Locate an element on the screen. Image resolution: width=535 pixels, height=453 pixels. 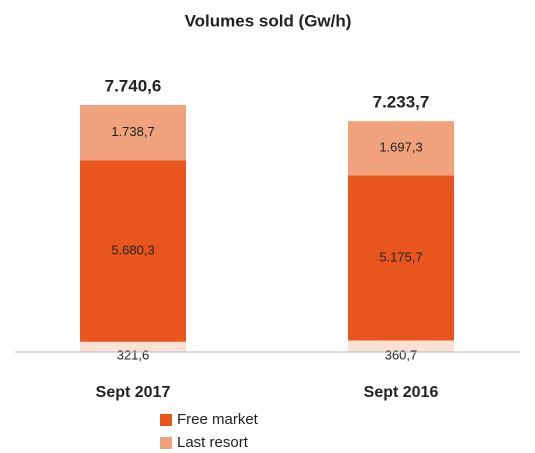
value-label: 360,7 is located at coordinates (401, 354).